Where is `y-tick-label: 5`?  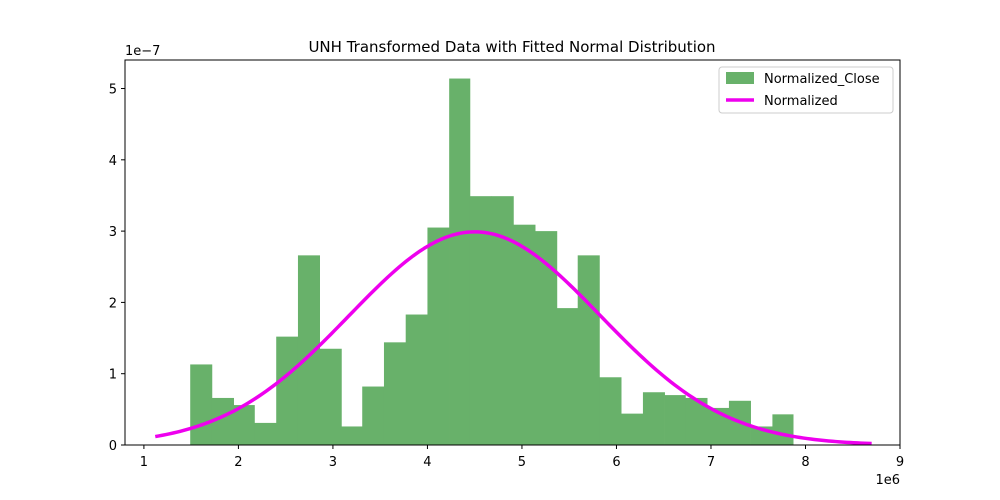 y-tick-label: 5 is located at coordinates (113, 90).